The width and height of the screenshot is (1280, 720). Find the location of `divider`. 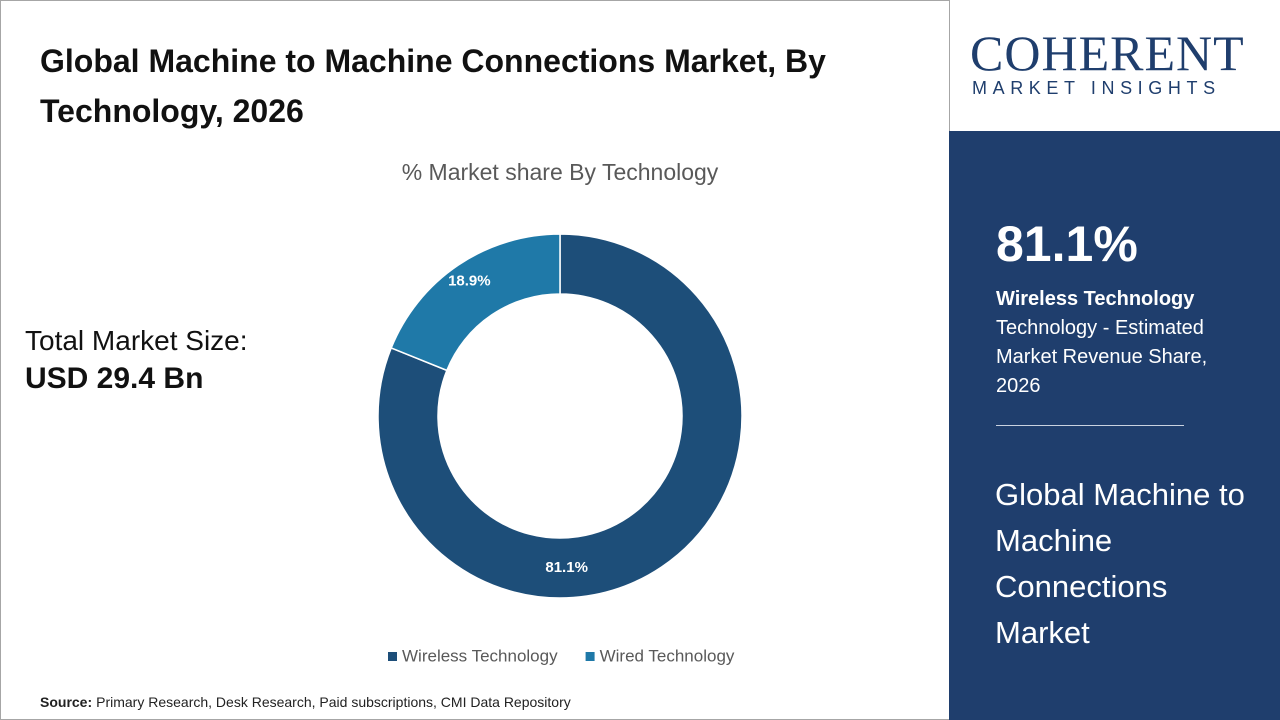

divider is located at coordinates (1090, 425).